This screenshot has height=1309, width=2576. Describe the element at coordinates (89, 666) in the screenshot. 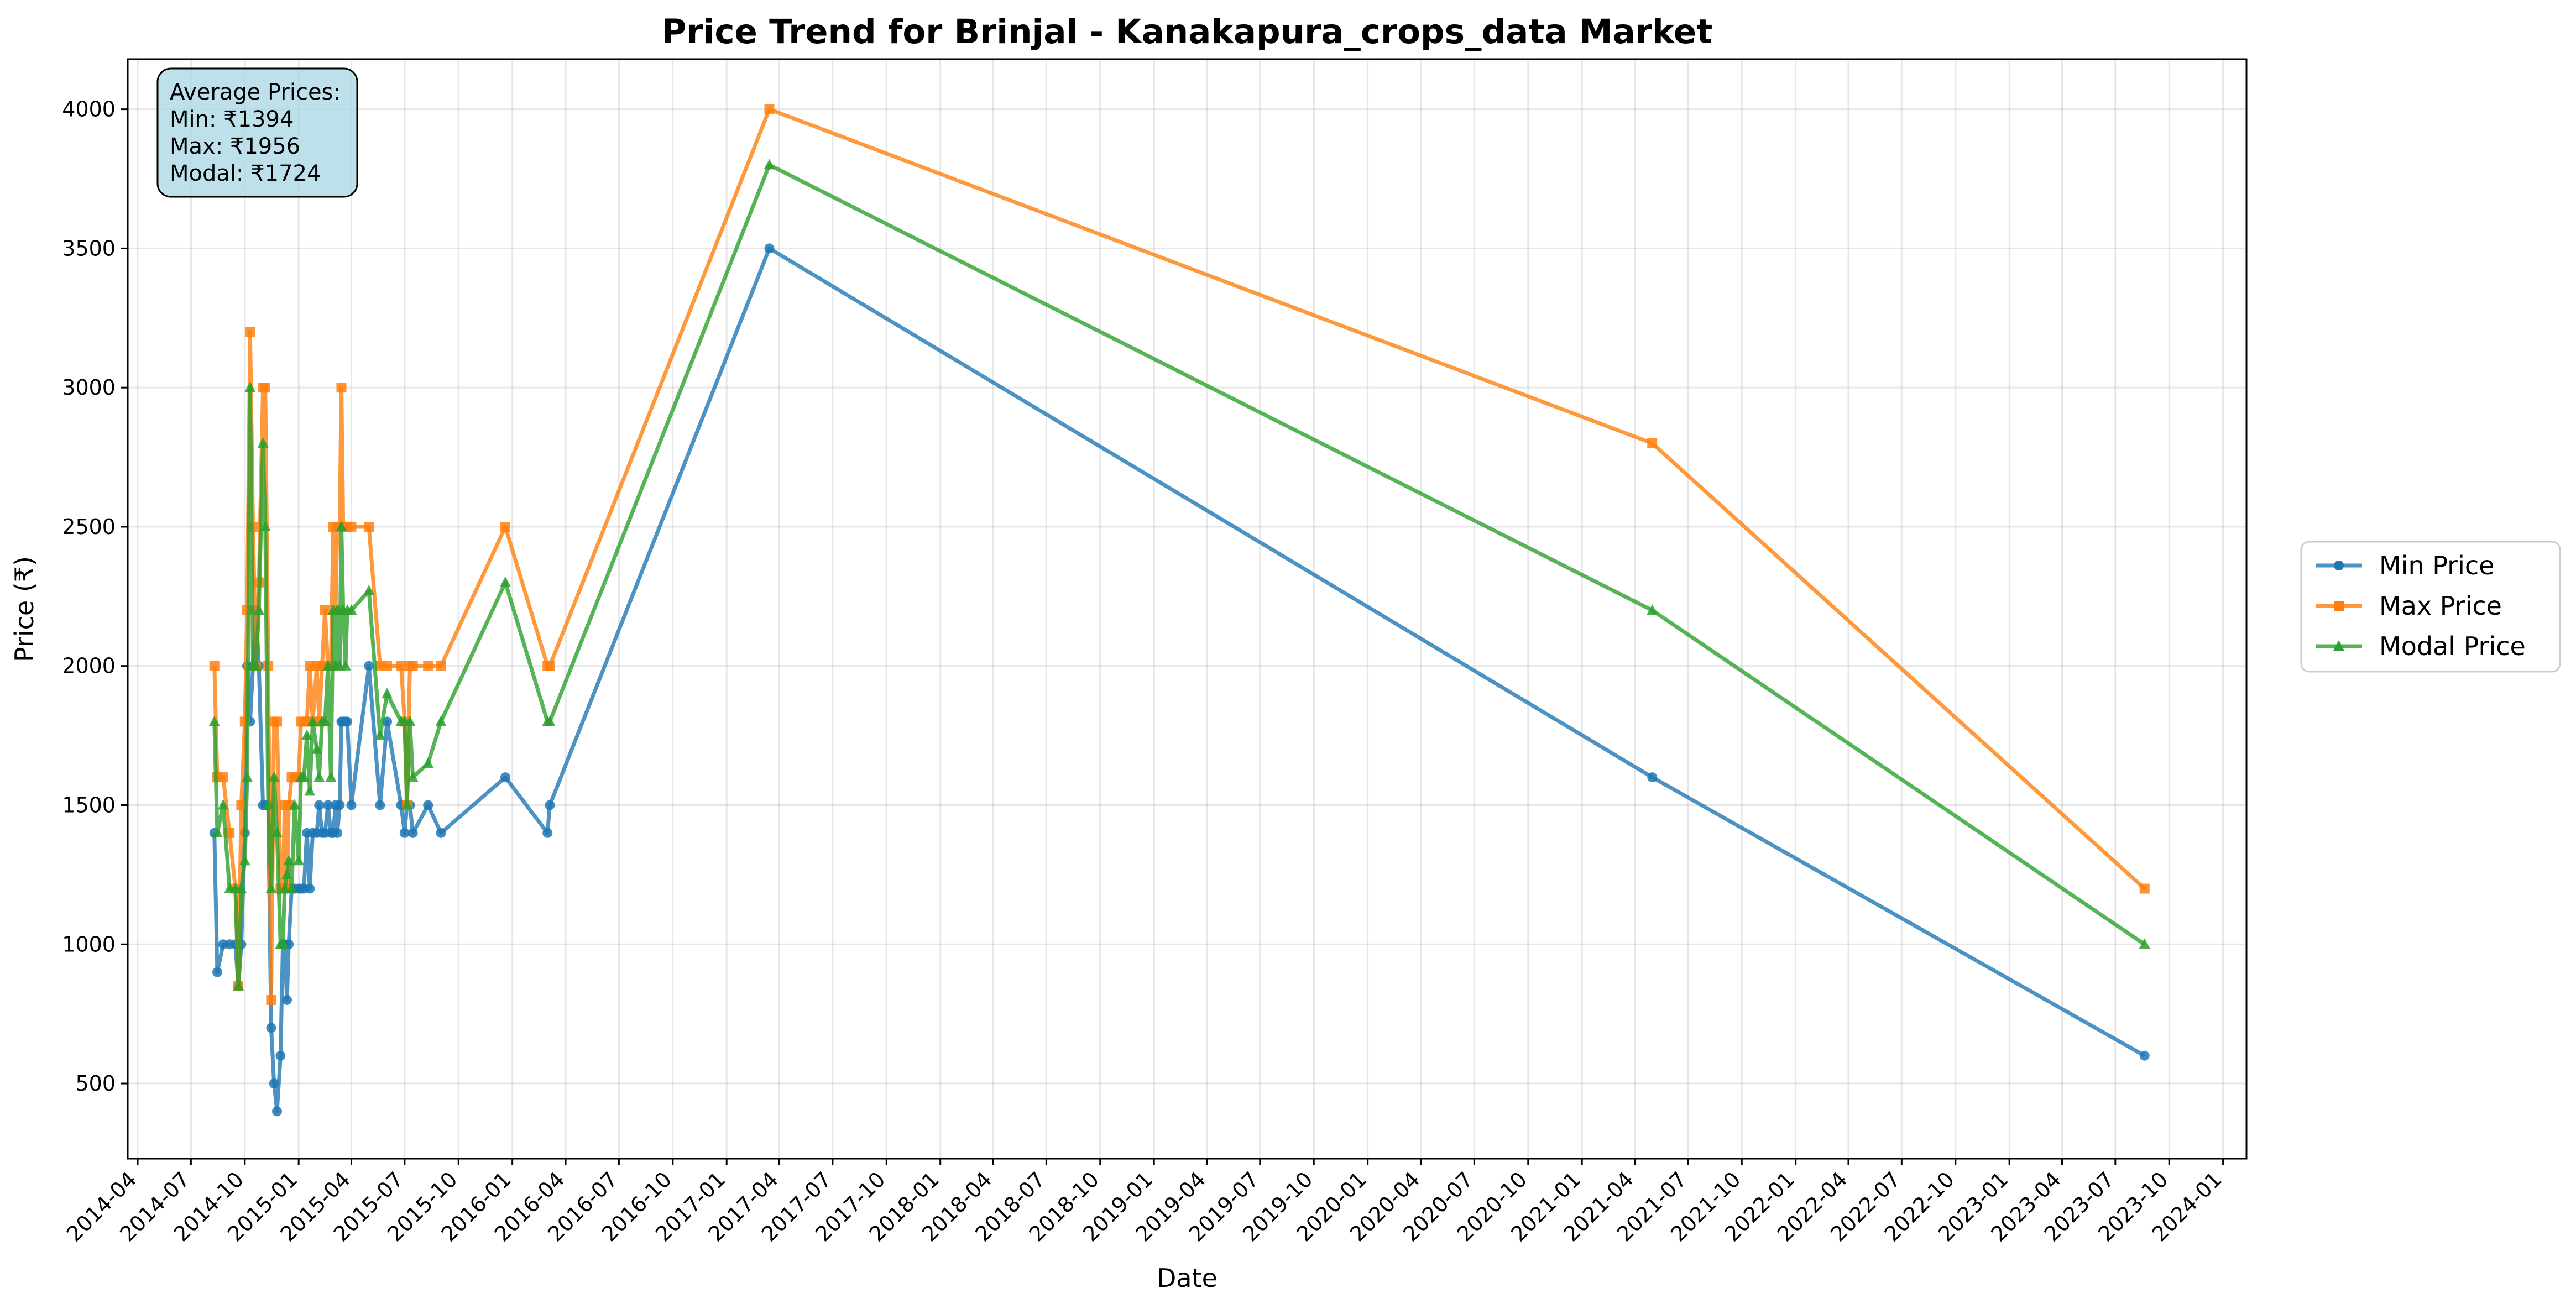

I see `y-tick-label: 2000` at that location.